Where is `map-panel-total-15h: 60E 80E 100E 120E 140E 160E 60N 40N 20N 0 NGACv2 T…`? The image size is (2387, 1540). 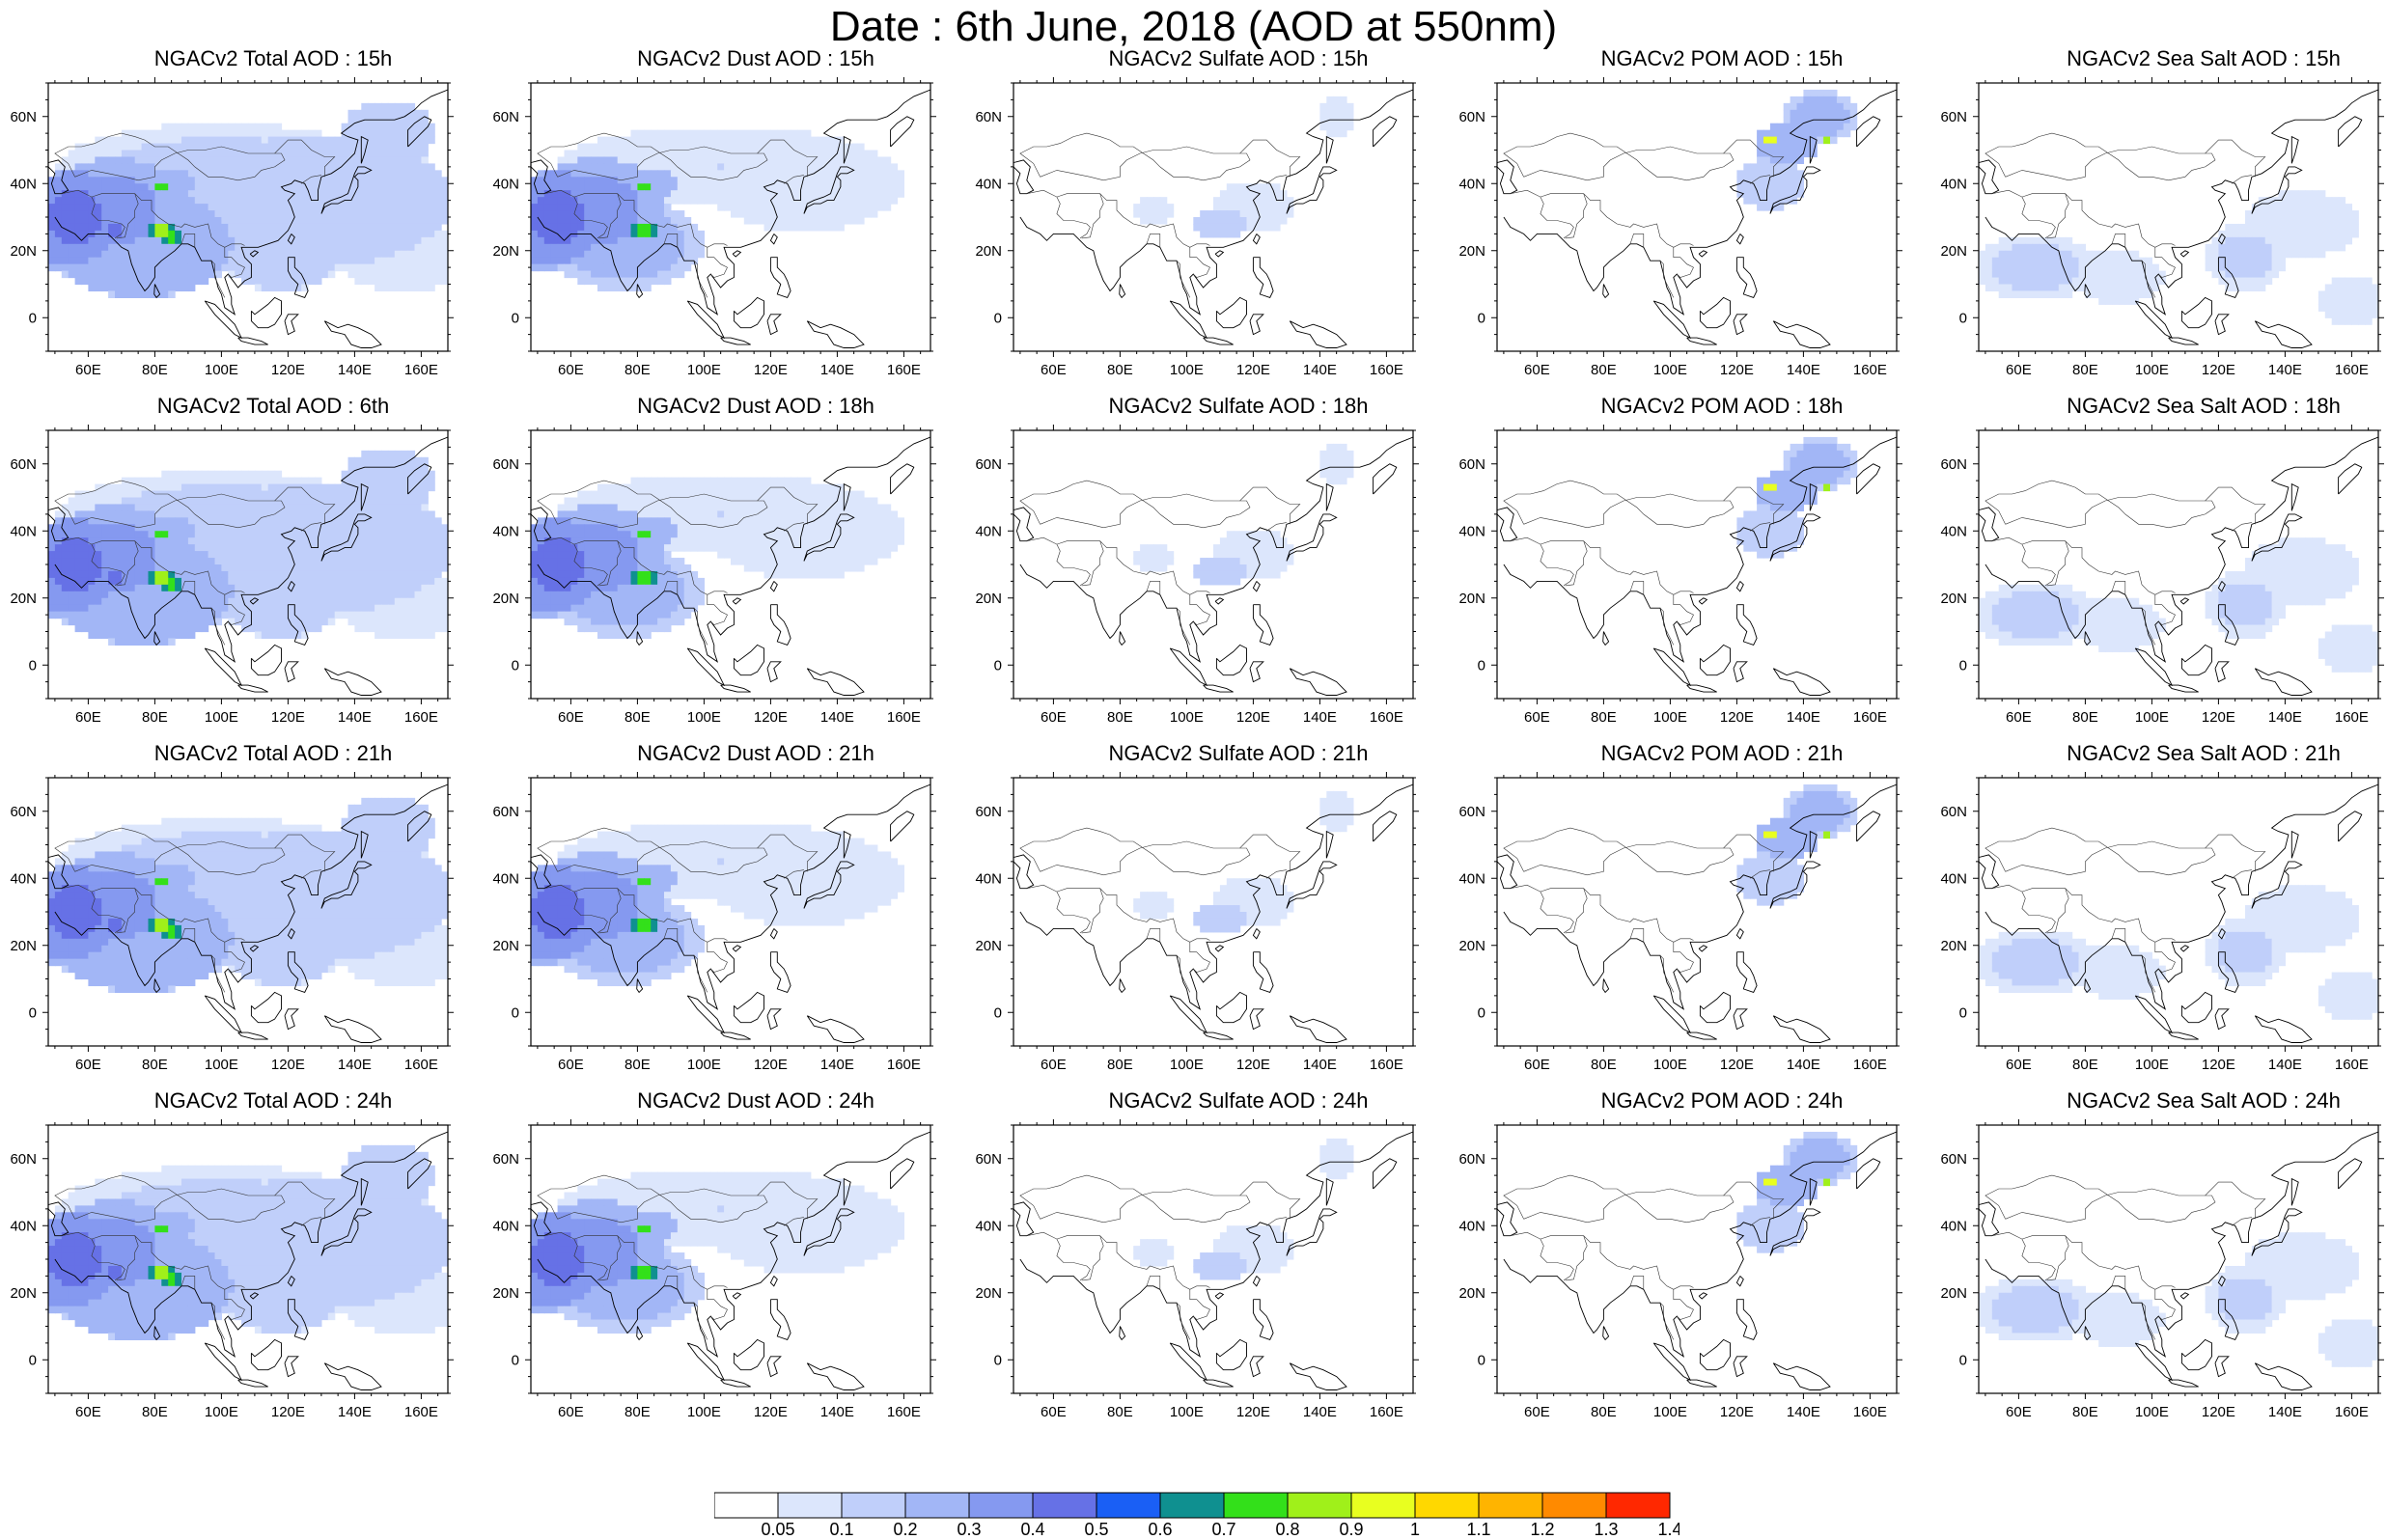
map-panel-total-15h: 60E 80E 100E 120E 140E 160E 60N 40N 20N 0 NGACv2 T… is located at coordinates (255, 212).